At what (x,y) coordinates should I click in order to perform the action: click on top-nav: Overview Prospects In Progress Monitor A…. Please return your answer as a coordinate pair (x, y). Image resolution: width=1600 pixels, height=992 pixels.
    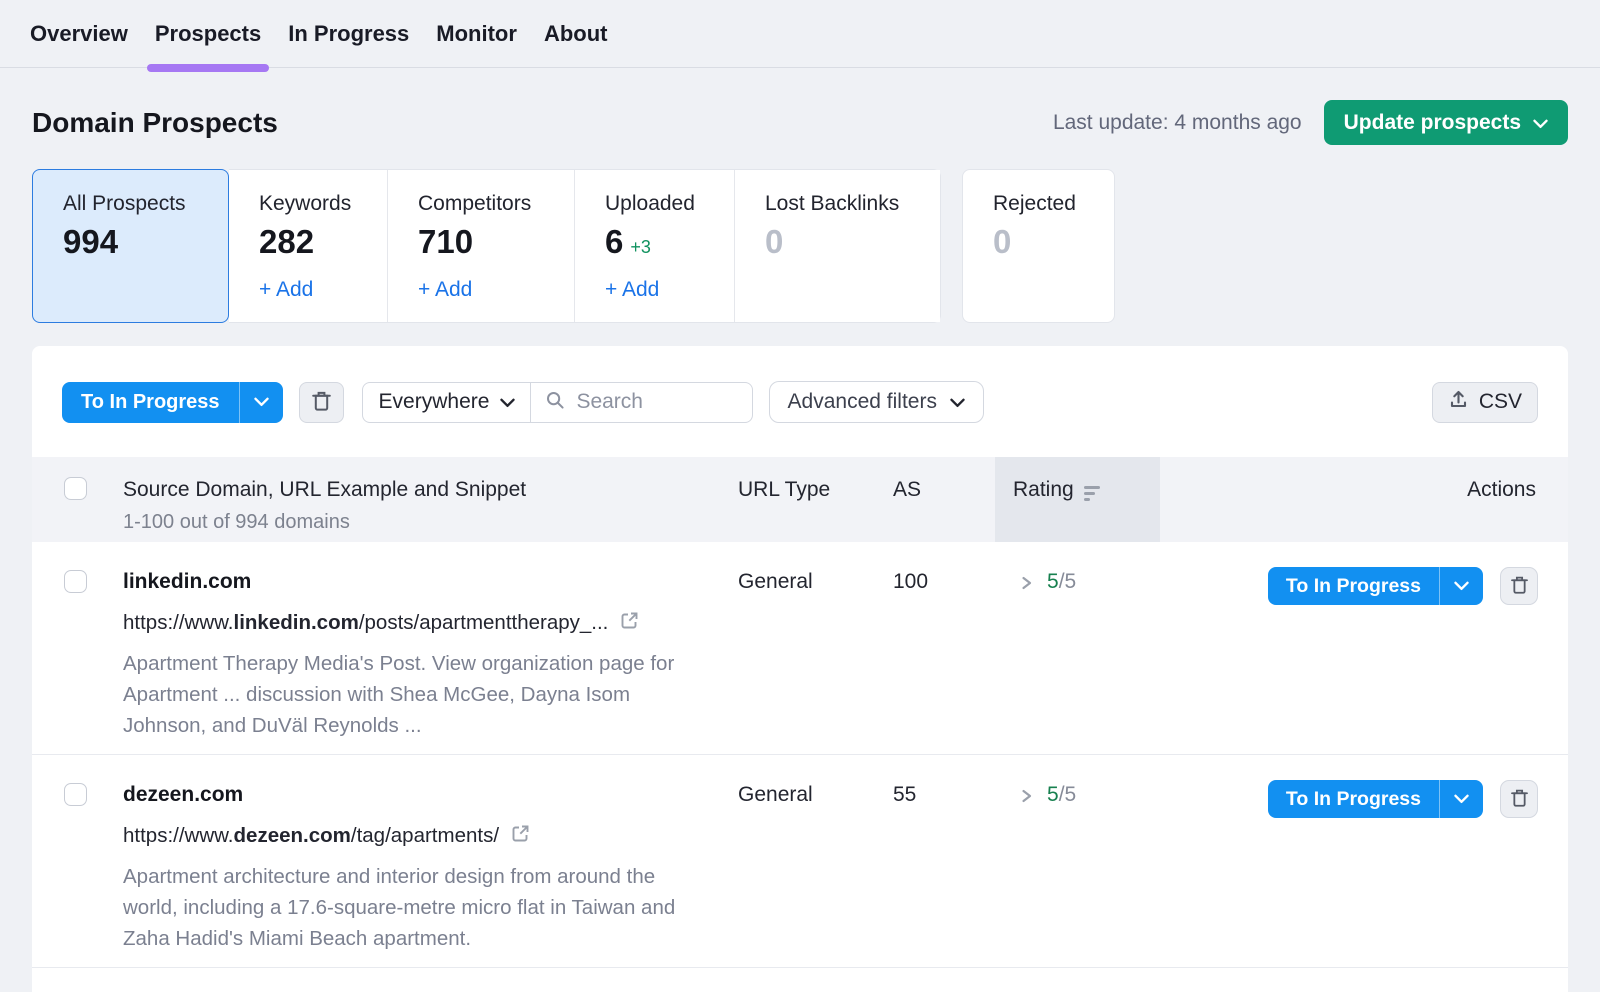
    Looking at the image, I should click on (800, 36).